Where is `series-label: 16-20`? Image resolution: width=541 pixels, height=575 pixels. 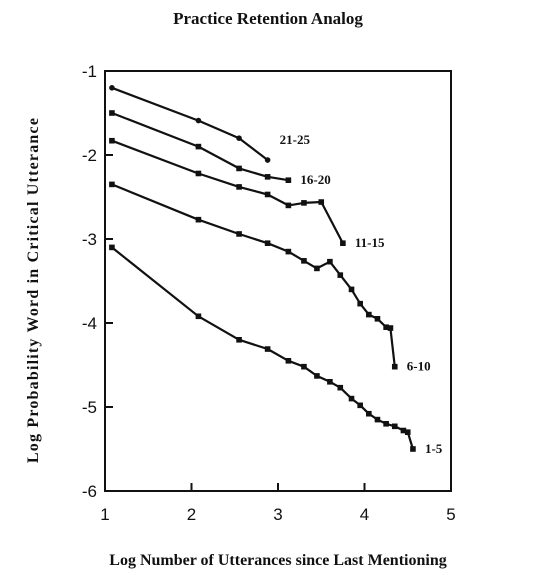 series-label: 16-20 is located at coordinates (315, 179).